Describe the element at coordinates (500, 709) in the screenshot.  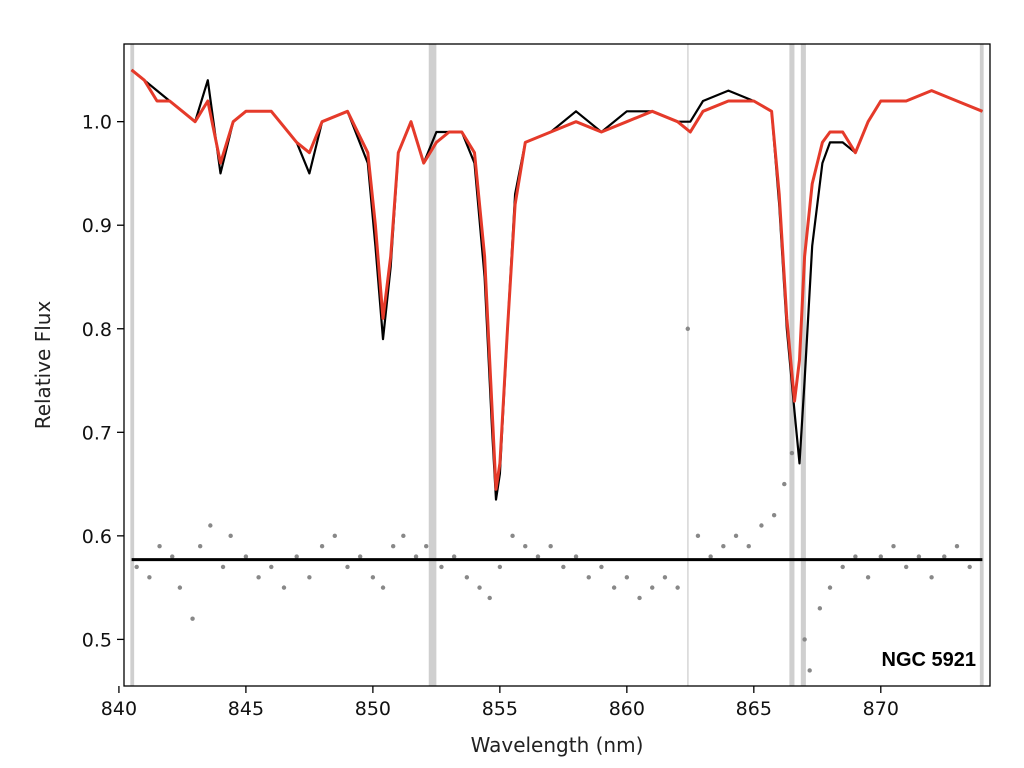
I see `x-tick-label: 855` at that location.